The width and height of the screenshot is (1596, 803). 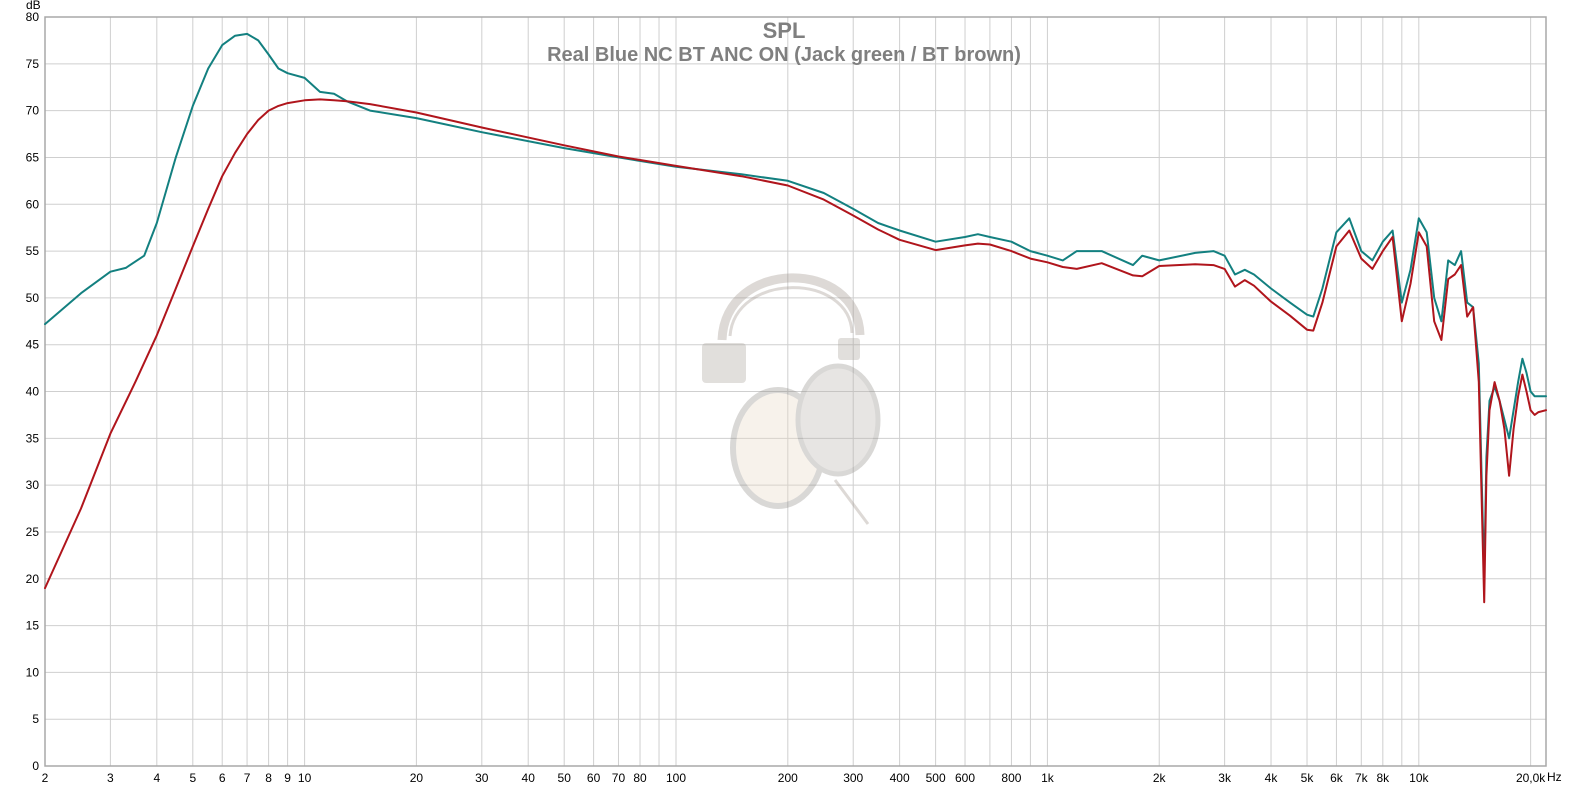 What do you see at coordinates (788, 778) in the screenshot?
I see `x-tick-label: 200` at bounding box center [788, 778].